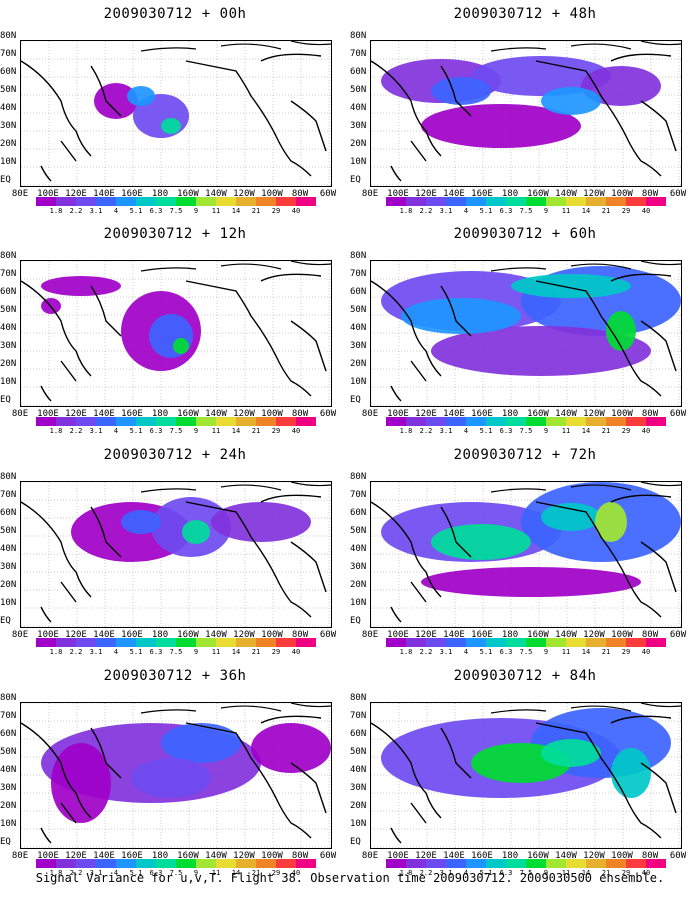 The width and height of the screenshot is (700, 900). Describe the element at coordinates (196, 211) in the screenshot. I see `colorbar-label: 9` at that location.